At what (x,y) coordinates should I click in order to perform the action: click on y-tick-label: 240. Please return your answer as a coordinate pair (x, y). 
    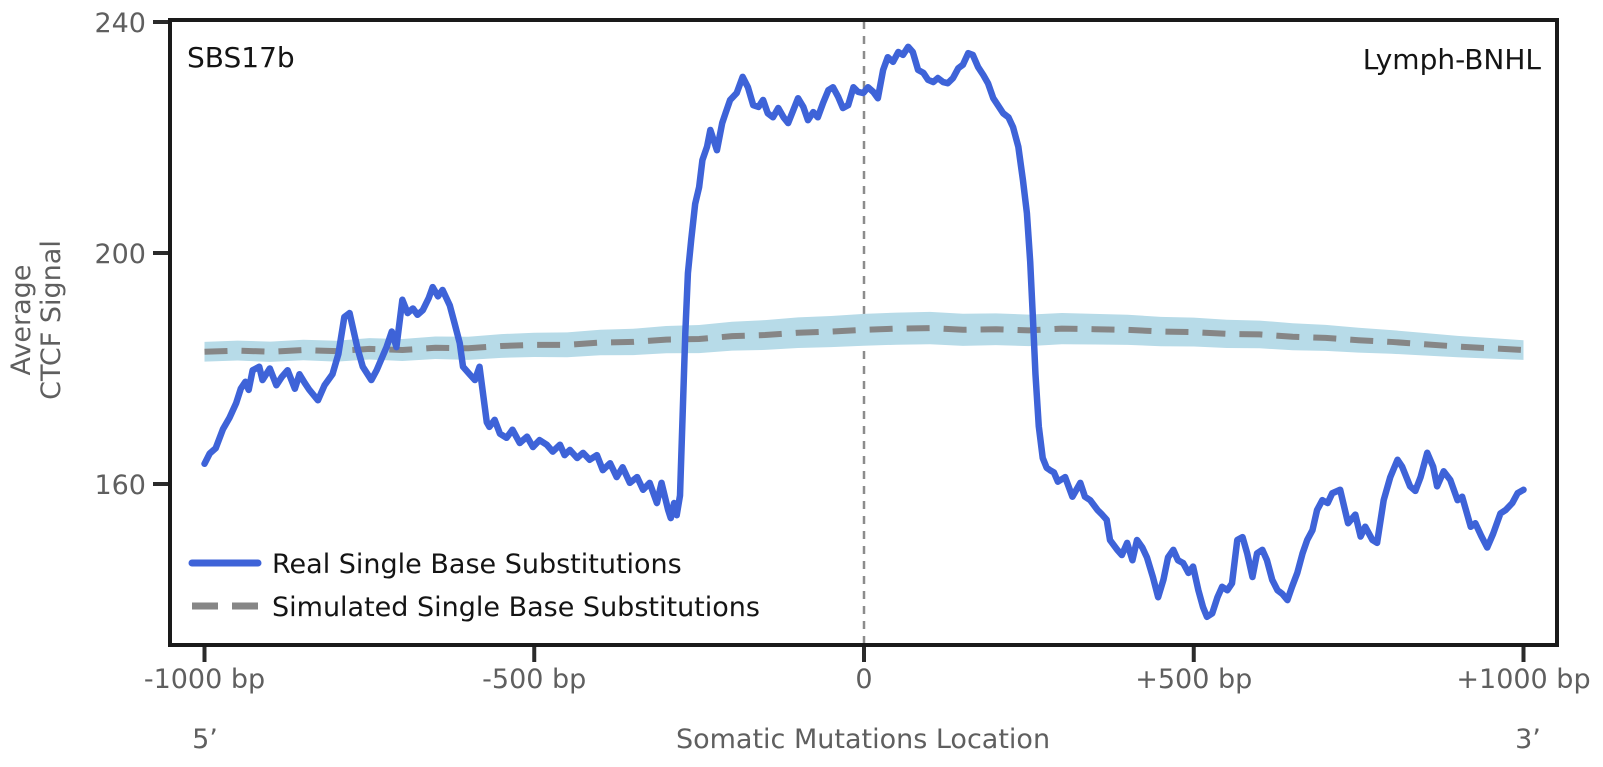
    Looking at the image, I should click on (120, 23).